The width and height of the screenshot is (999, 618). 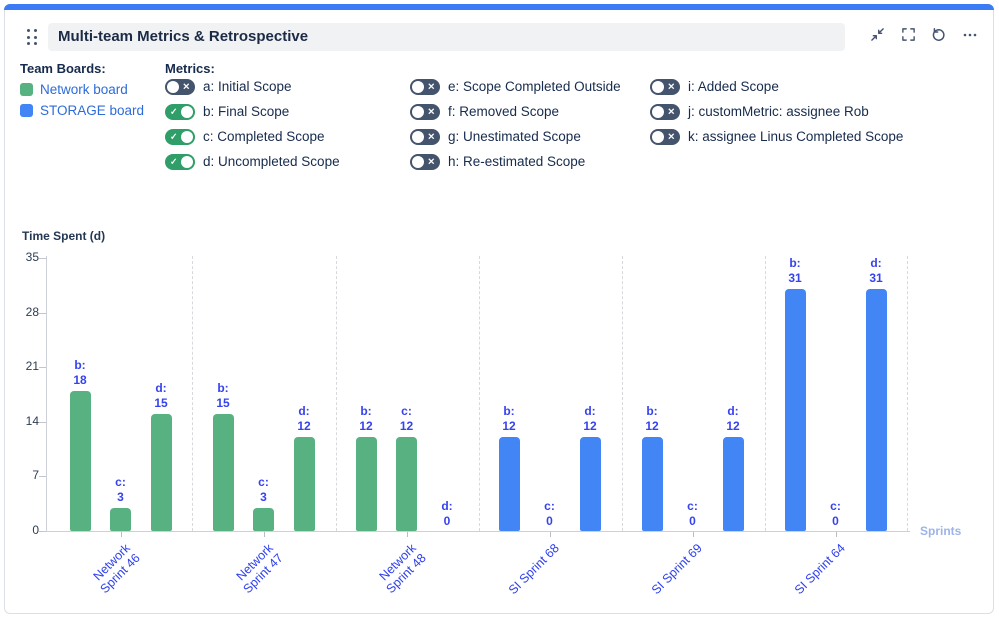 I want to click on refresh-button, so click(x=939, y=37).